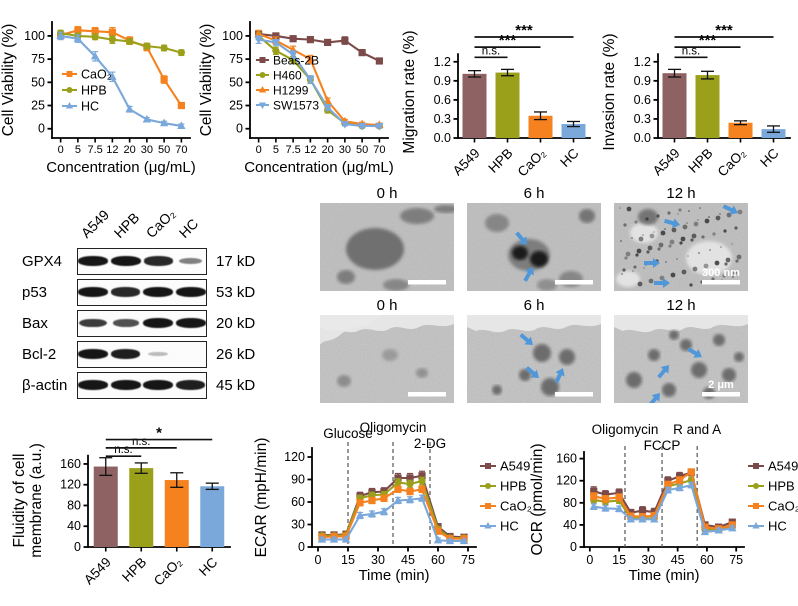 The image size is (798, 606). Describe the element at coordinates (142, 385) in the screenshot. I see `blot-strip` at that location.